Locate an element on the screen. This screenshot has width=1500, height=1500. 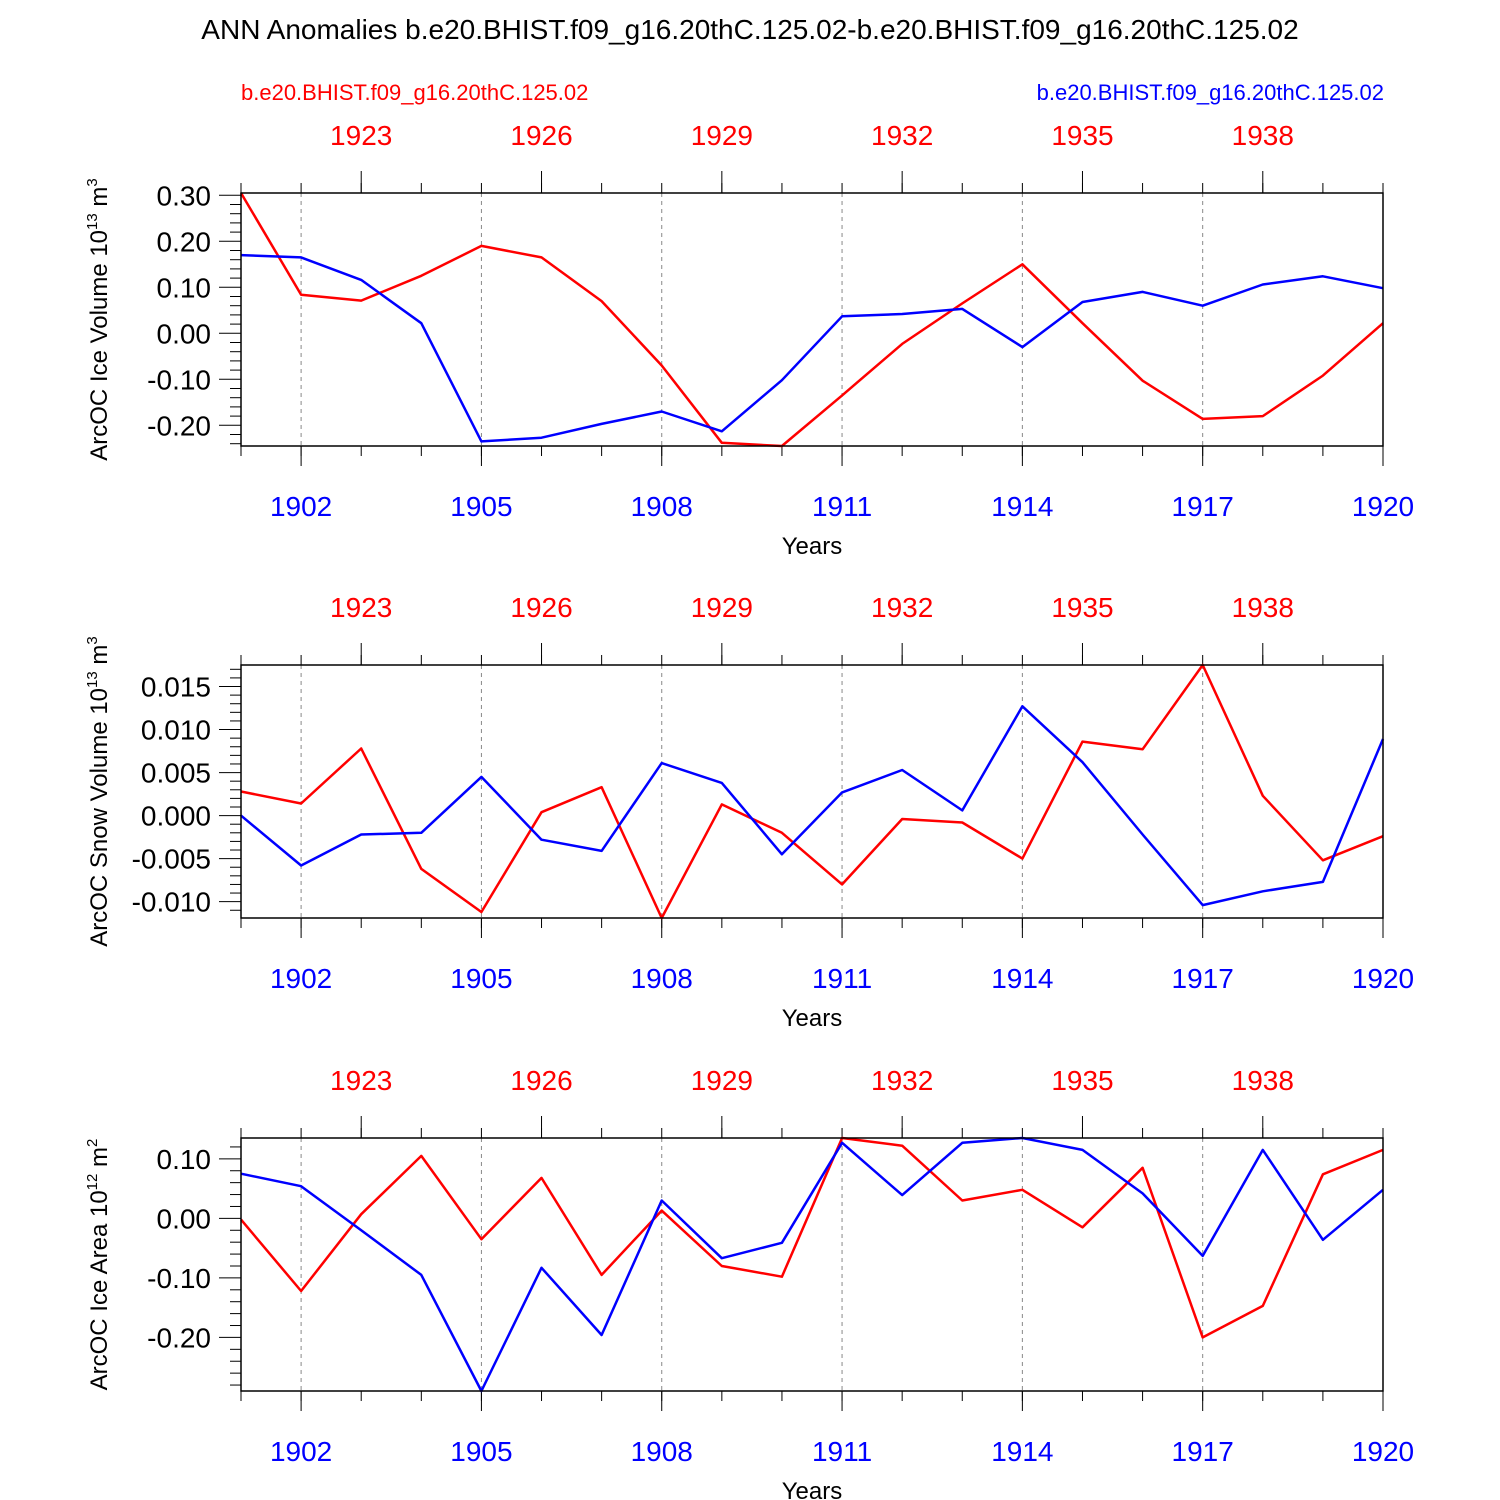
y-tick-label: -0.010 is located at coordinates (171, 902).